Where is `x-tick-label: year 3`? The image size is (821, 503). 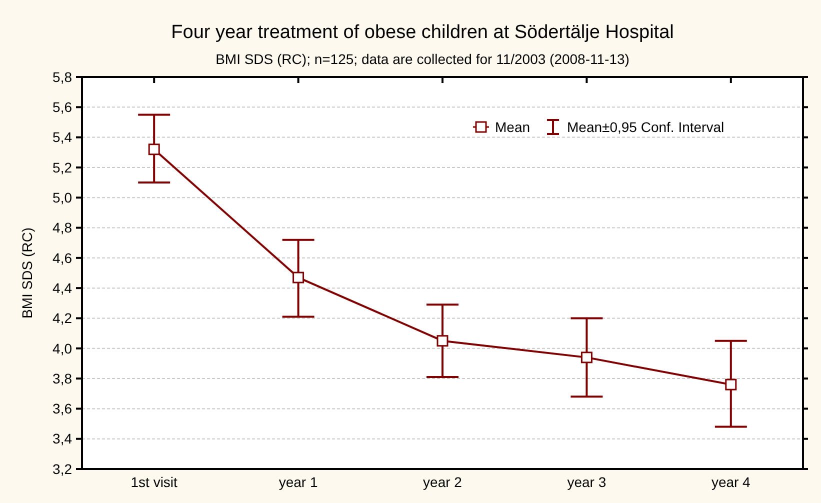 x-tick-label: year 3 is located at coordinates (586, 482).